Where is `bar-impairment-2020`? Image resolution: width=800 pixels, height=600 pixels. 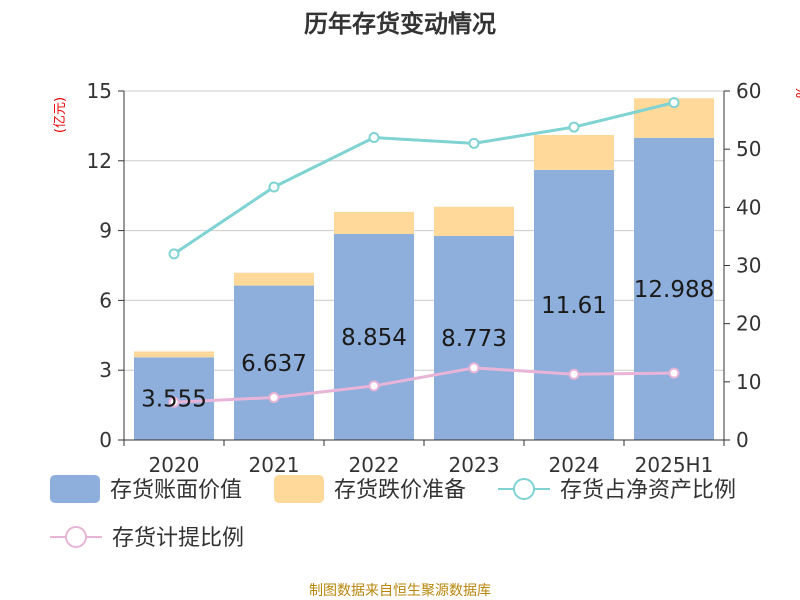
bar-impairment-2020 is located at coordinates (174, 354).